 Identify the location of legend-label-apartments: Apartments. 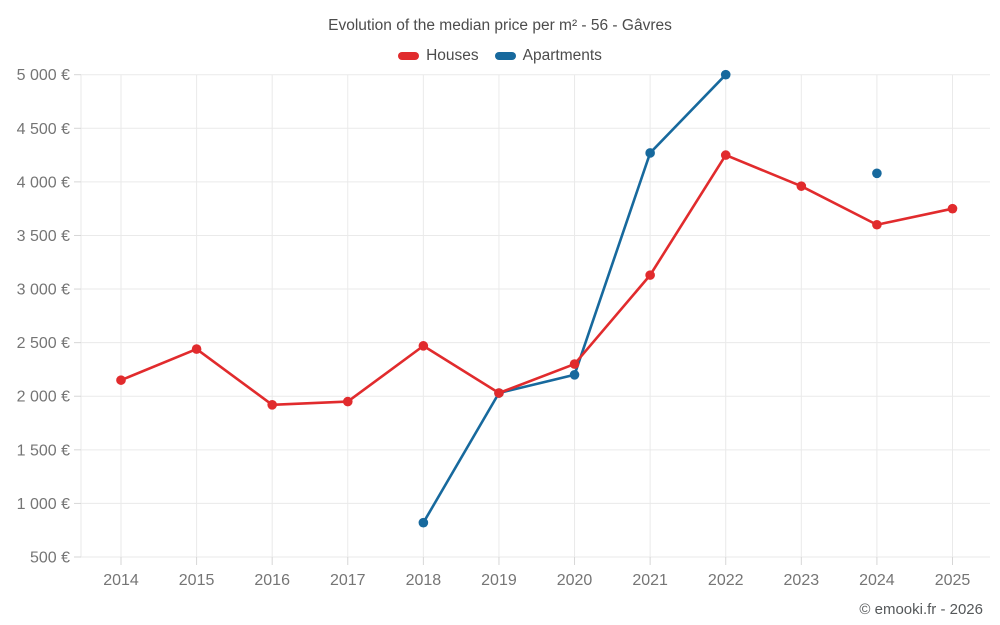
(562, 55).